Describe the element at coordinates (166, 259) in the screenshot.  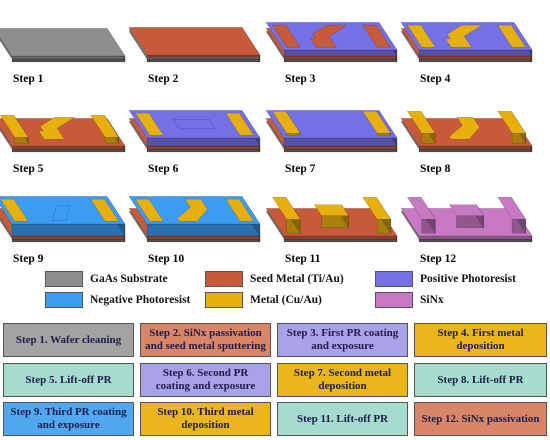
I see `step-label: Step 10` at that location.